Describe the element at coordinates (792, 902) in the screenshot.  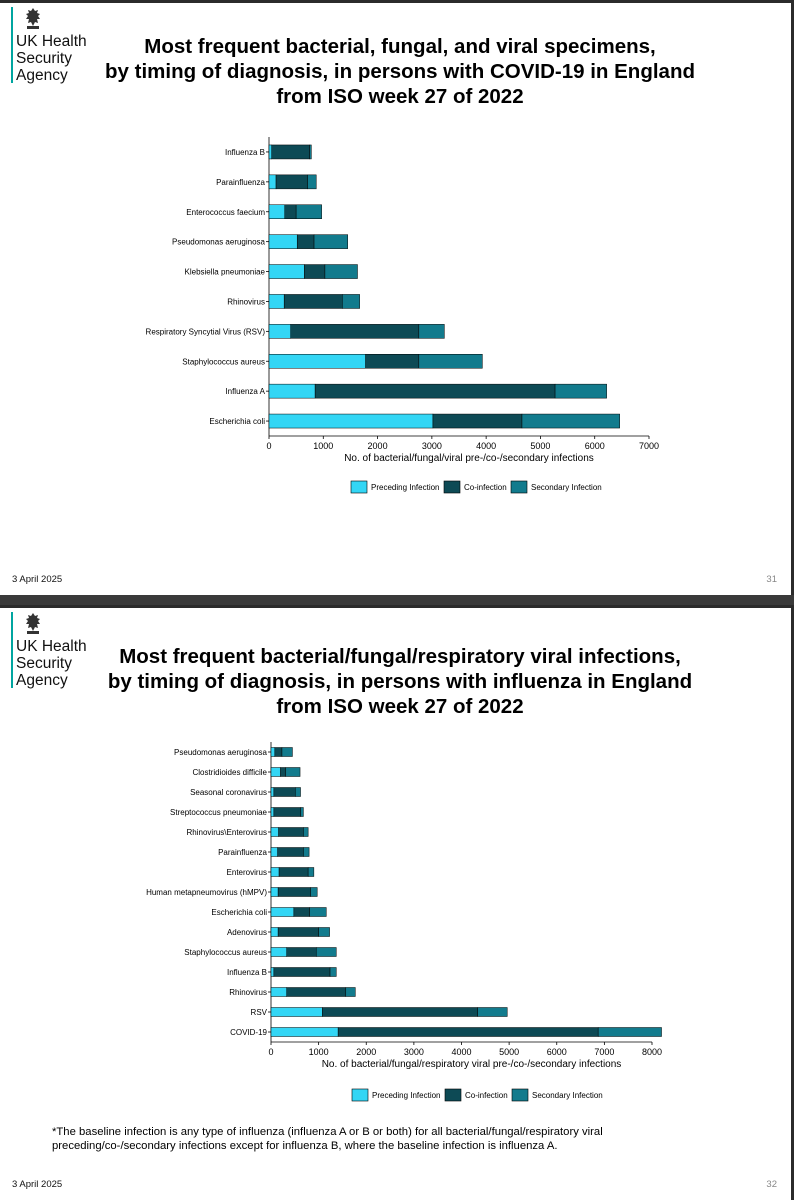
I see `right-border` at that location.